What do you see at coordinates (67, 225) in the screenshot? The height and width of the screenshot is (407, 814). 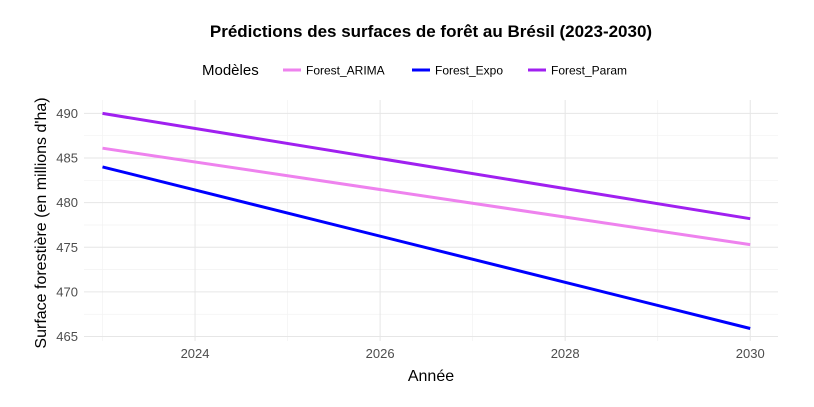 I see `y-axis: 465 470 475 480 485 490` at bounding box center [67, 225].